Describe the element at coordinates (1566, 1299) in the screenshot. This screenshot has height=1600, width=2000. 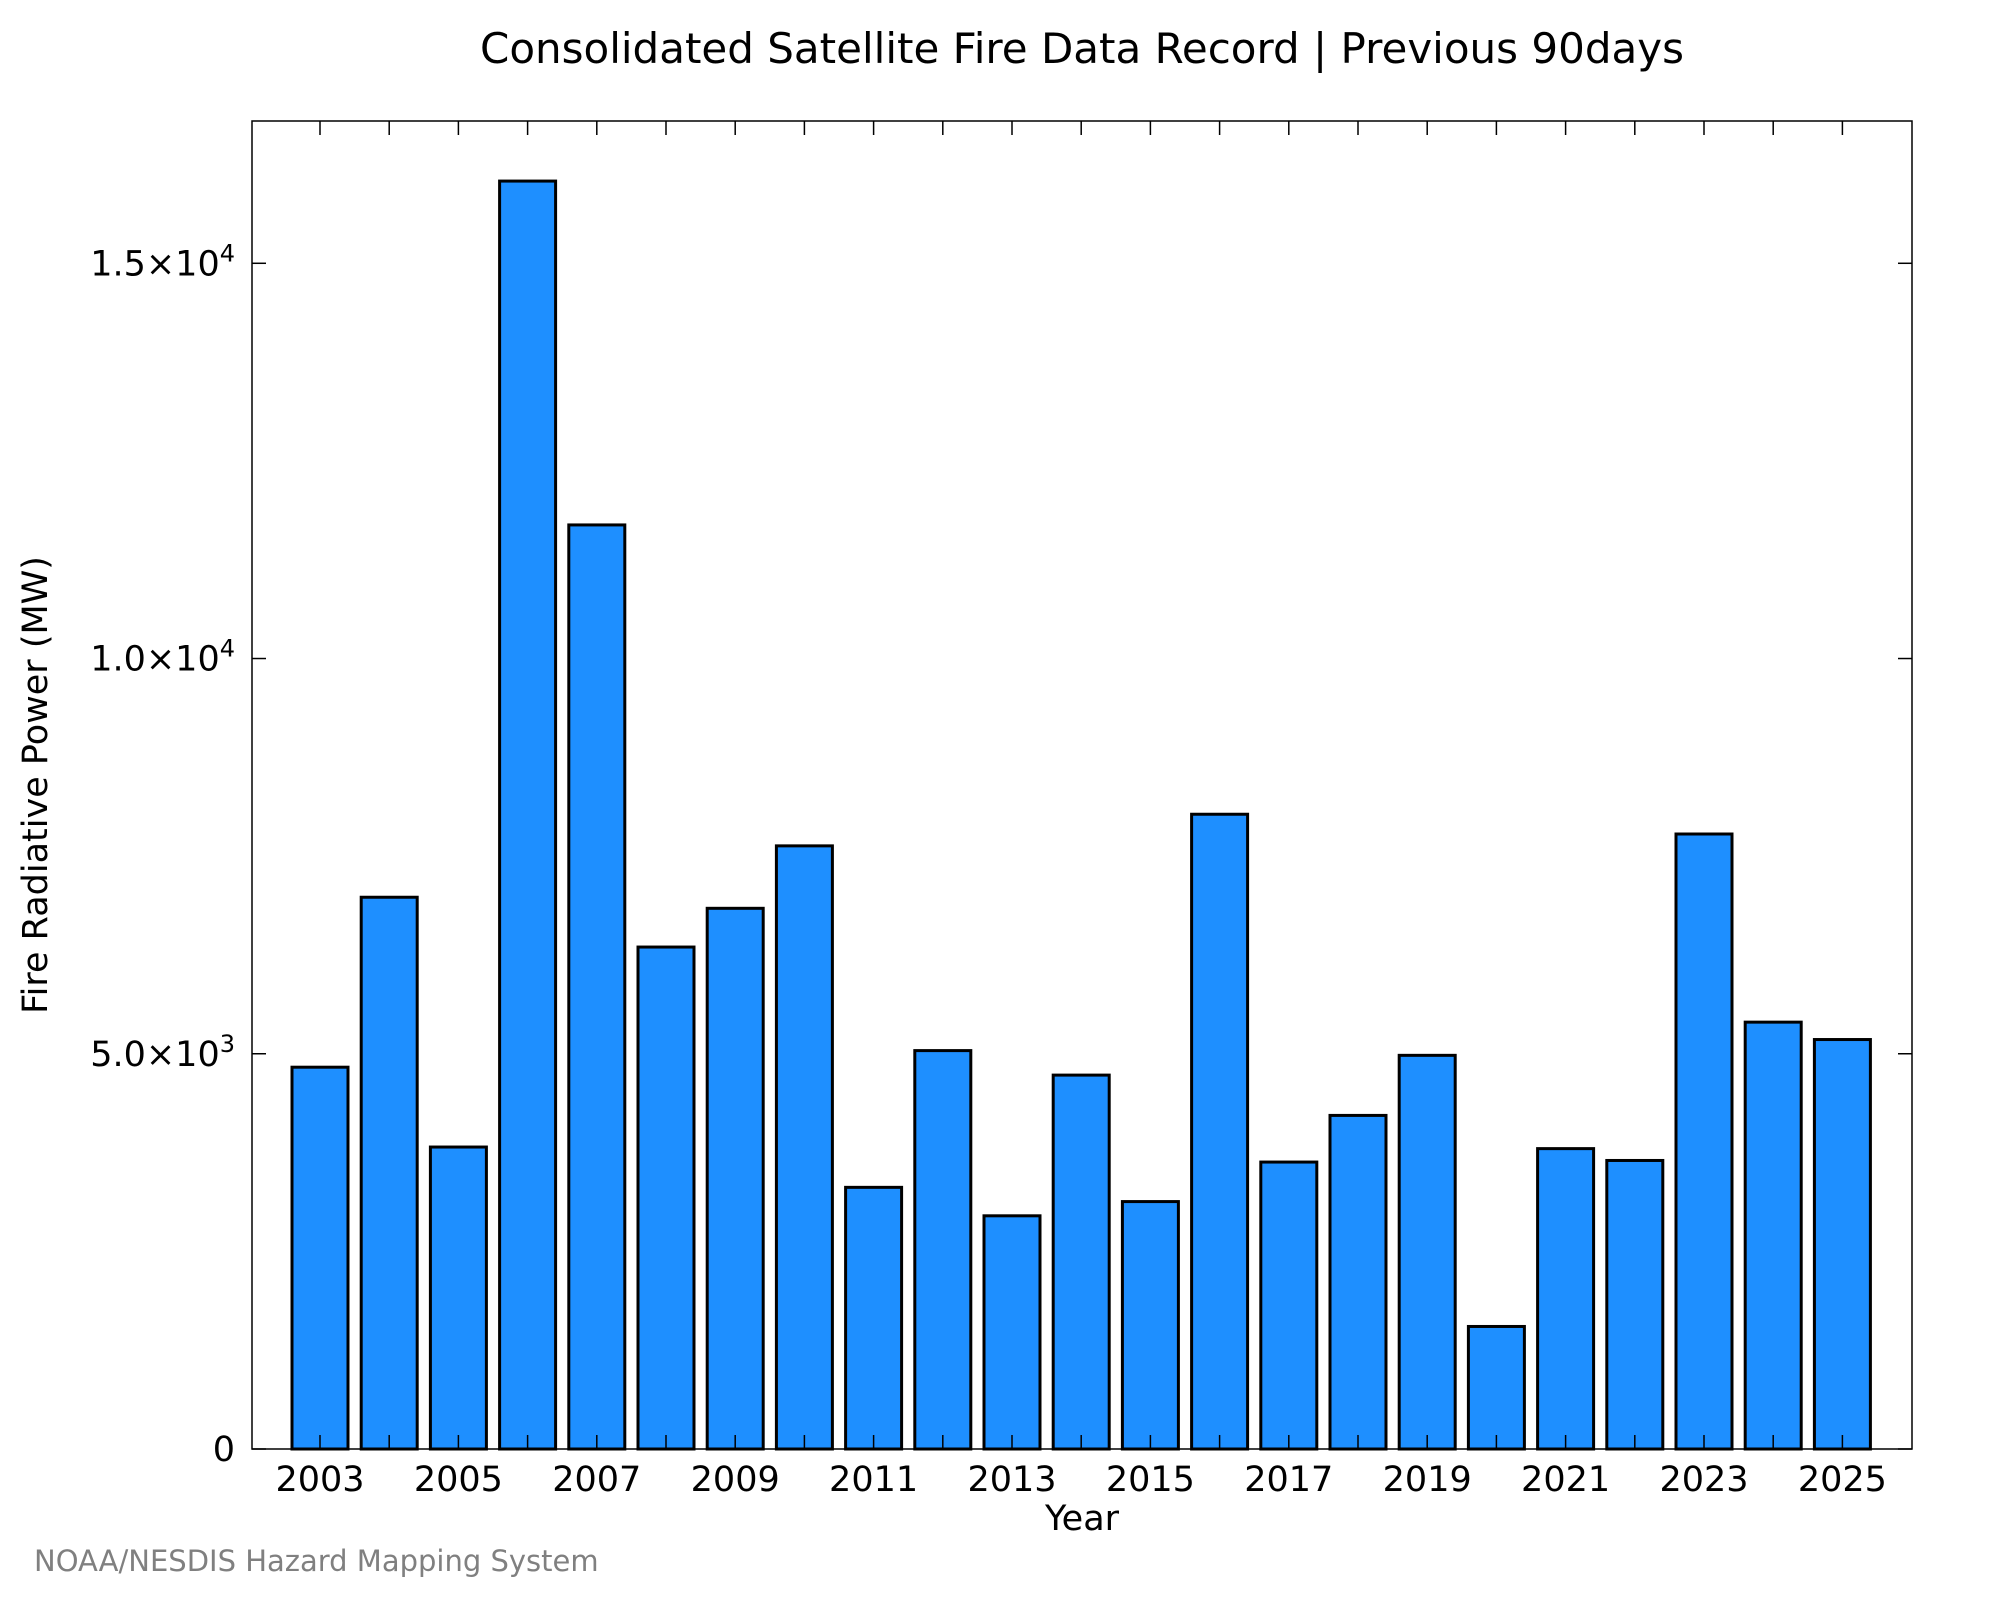
I see `bar-2021` at that location.